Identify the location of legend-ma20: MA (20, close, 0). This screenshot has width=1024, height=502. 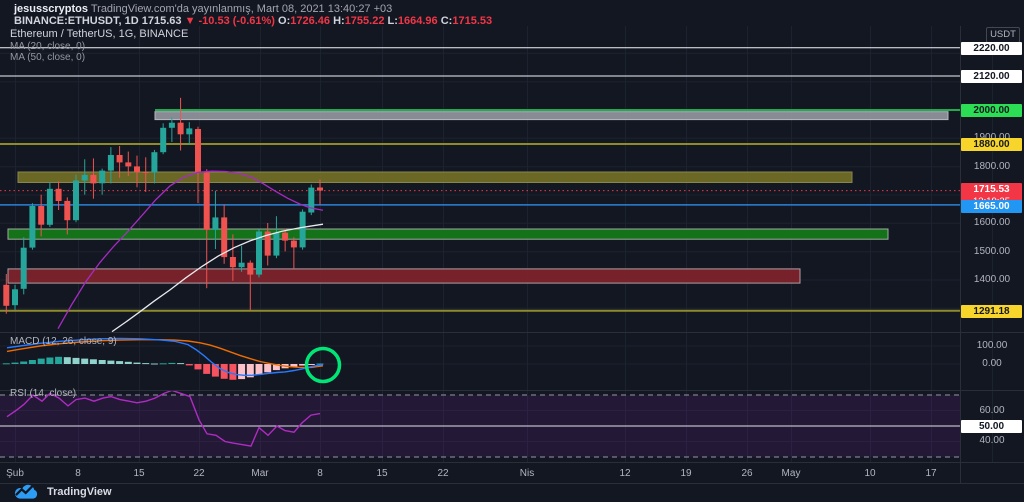
(48, 46).